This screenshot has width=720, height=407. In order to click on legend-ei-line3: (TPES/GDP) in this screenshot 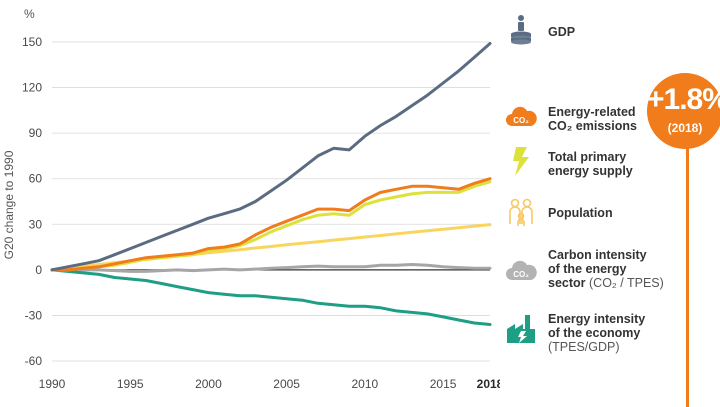, I will do `click(584, 347)`.